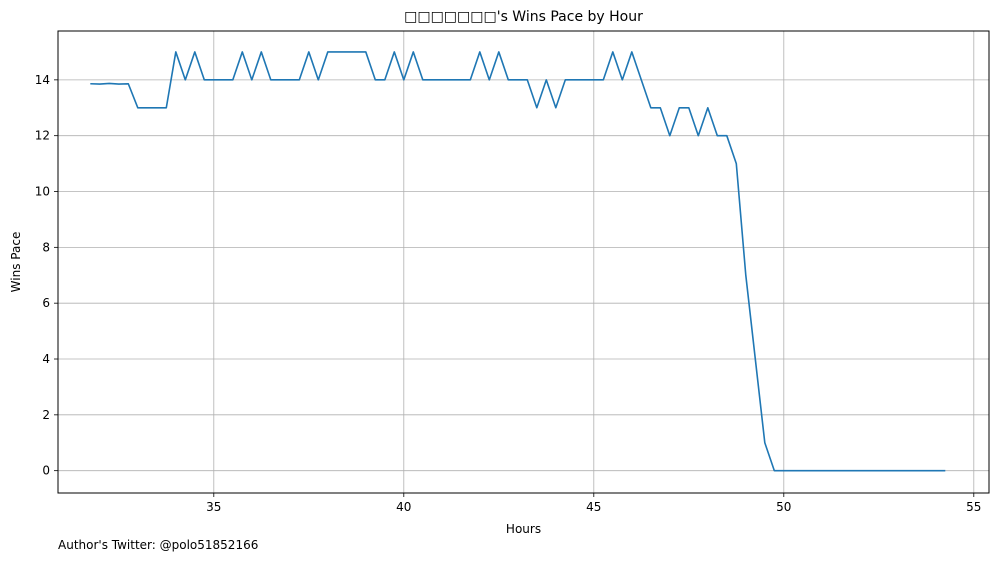 Image resolution: width=997 pixels, height=562 pixels. I want to click on chart-title: □□□□□□□'s Wins Pace by Hour, so click(523, 17).